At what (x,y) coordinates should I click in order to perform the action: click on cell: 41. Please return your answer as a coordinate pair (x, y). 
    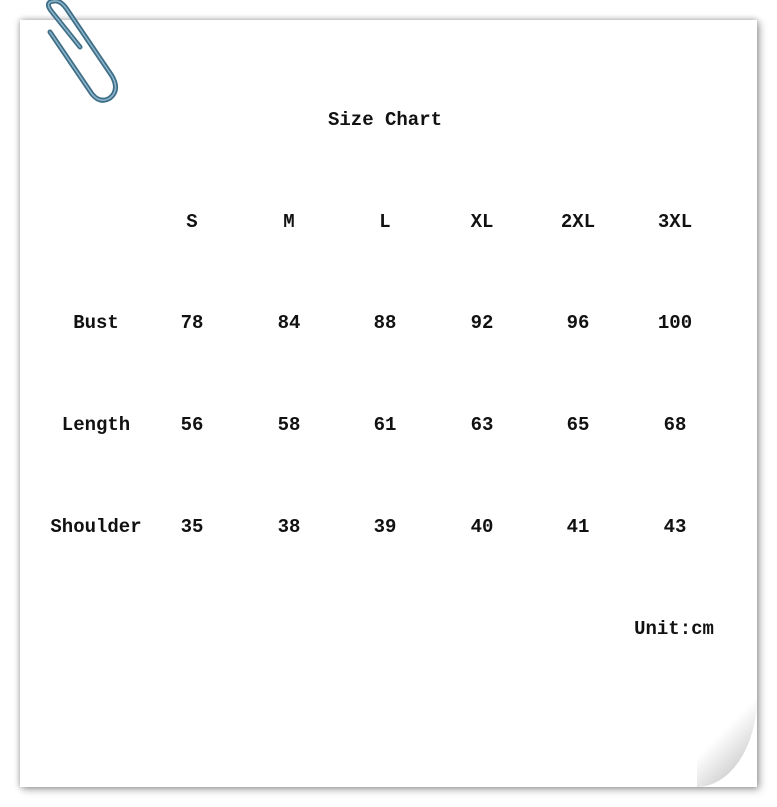
    Looking at the image, I should click on (578, 527).